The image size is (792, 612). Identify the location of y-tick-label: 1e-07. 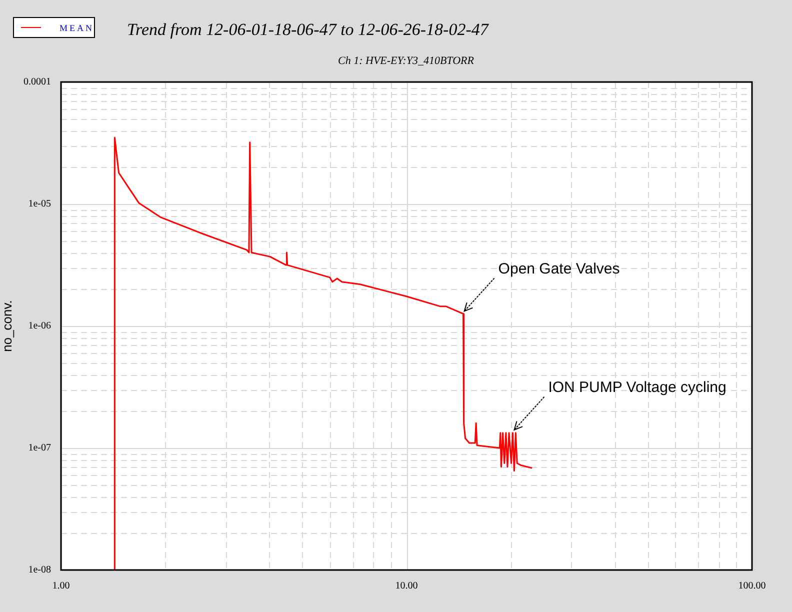
(39, 448).